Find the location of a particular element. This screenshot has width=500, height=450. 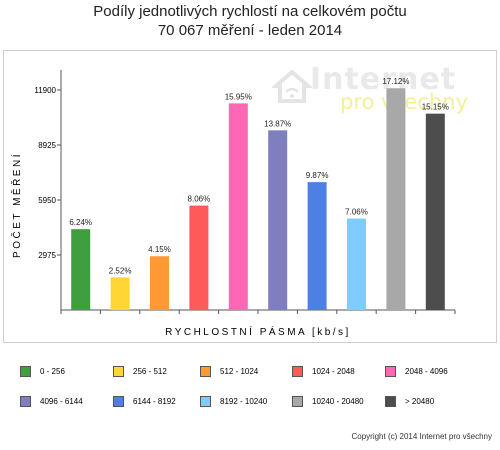

legend-label: 4096 - 6144 is located at coordinates (61, 401).